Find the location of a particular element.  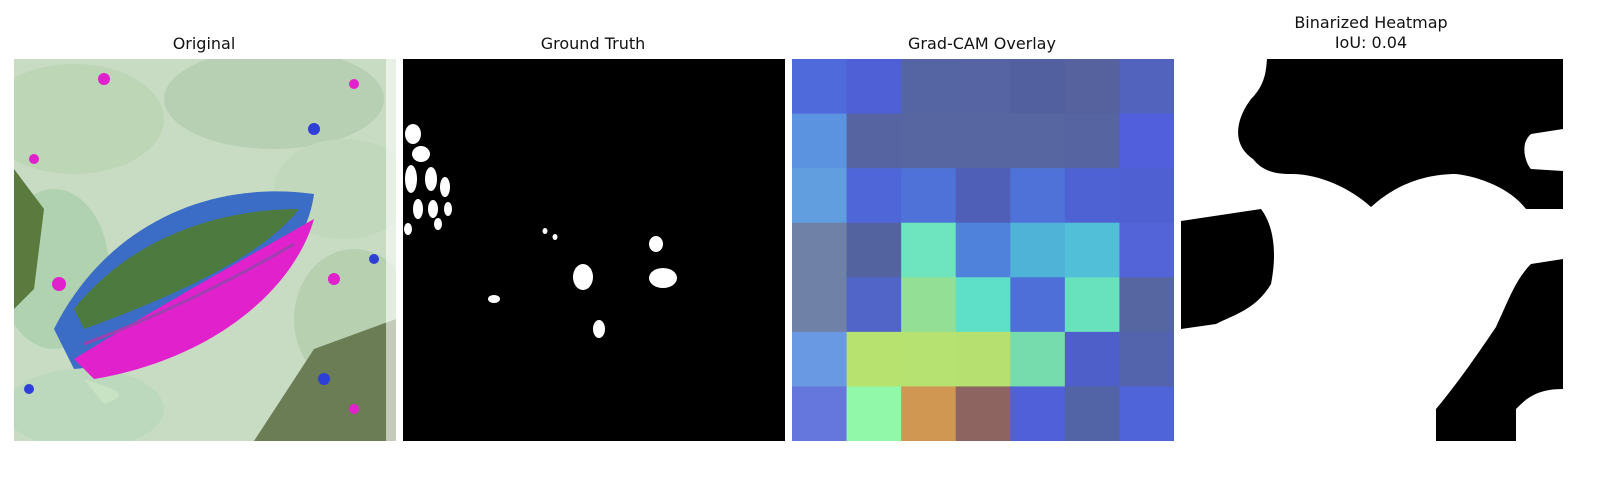

ground-truth-title: Ground Truth is located at coordinates (593, 44).